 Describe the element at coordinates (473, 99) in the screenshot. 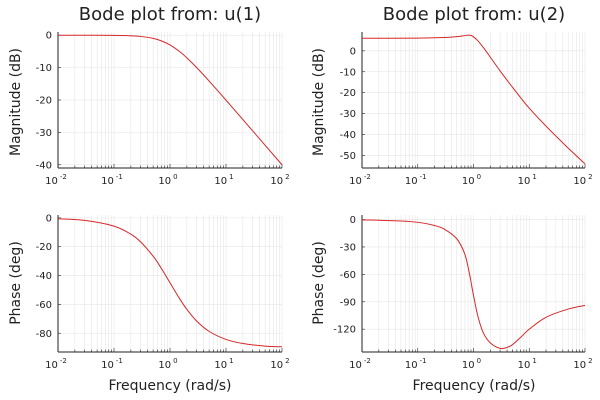

I see `magnitude-curve-u2` at that location.